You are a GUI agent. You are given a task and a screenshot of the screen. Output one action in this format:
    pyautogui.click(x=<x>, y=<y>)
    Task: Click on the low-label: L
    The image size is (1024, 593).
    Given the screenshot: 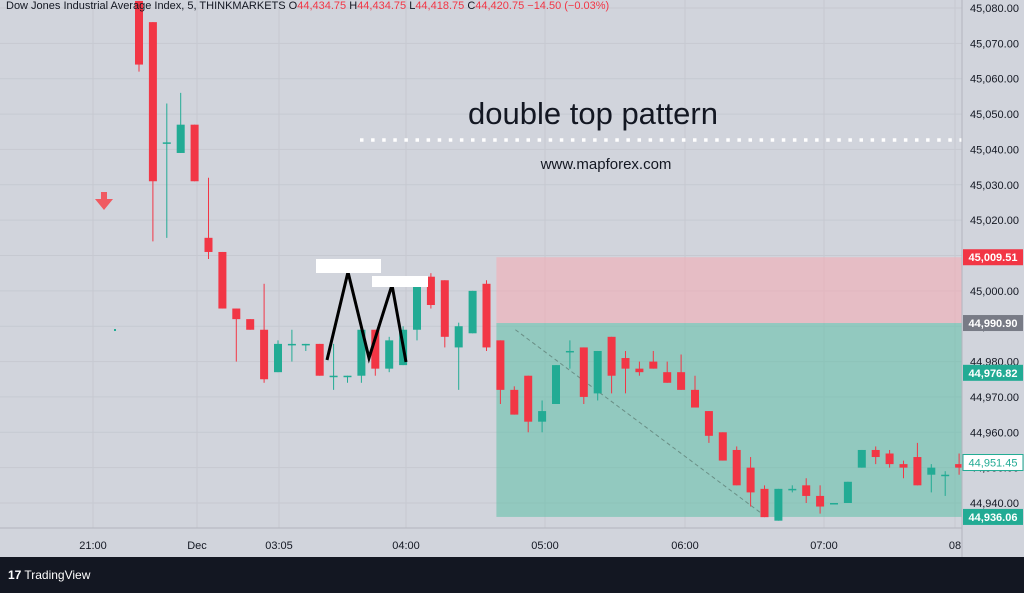 What is the action you would take?
    pyautogui.click(x=412, y=6)
    